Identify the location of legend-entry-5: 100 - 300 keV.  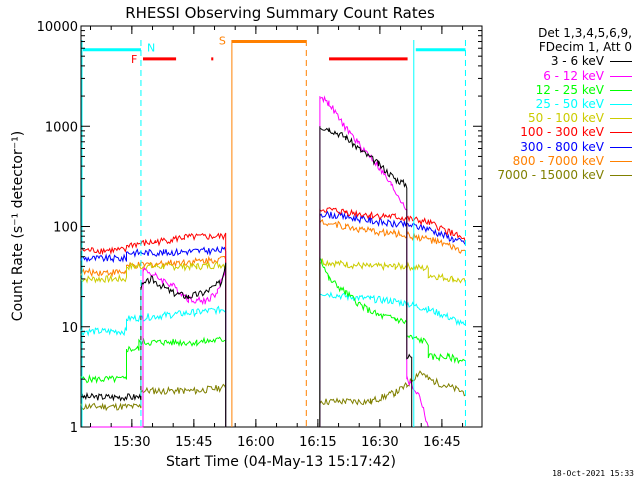
(555, 132).